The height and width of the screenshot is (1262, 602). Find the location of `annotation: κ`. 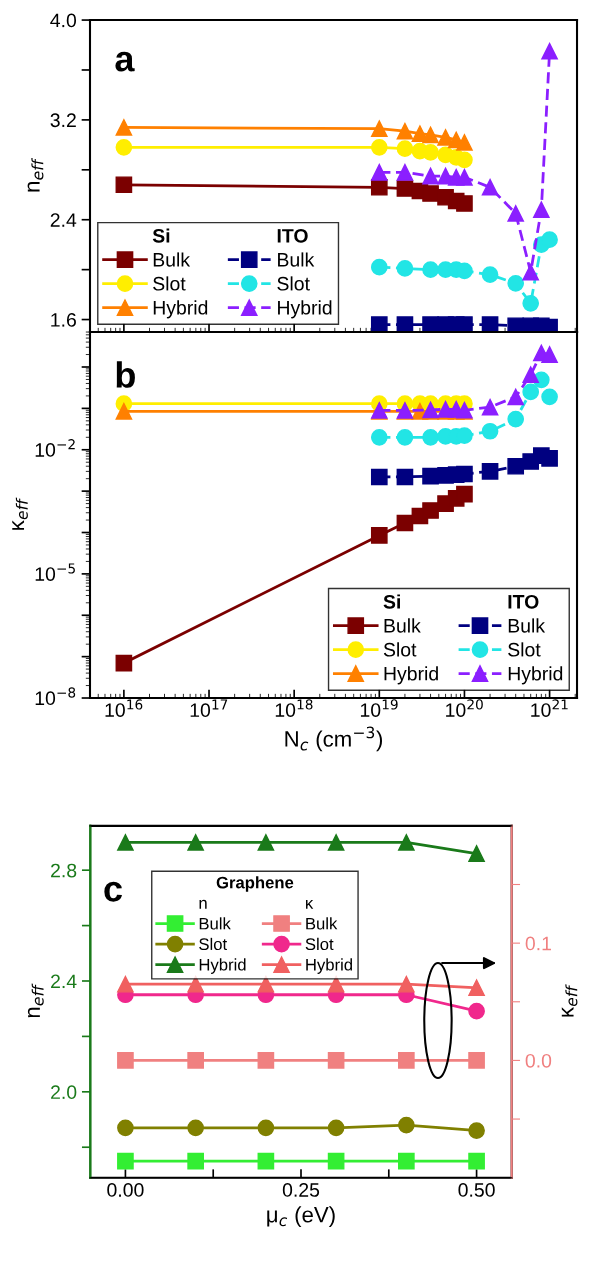

annotation: κ is located at coordinates (310, 904).